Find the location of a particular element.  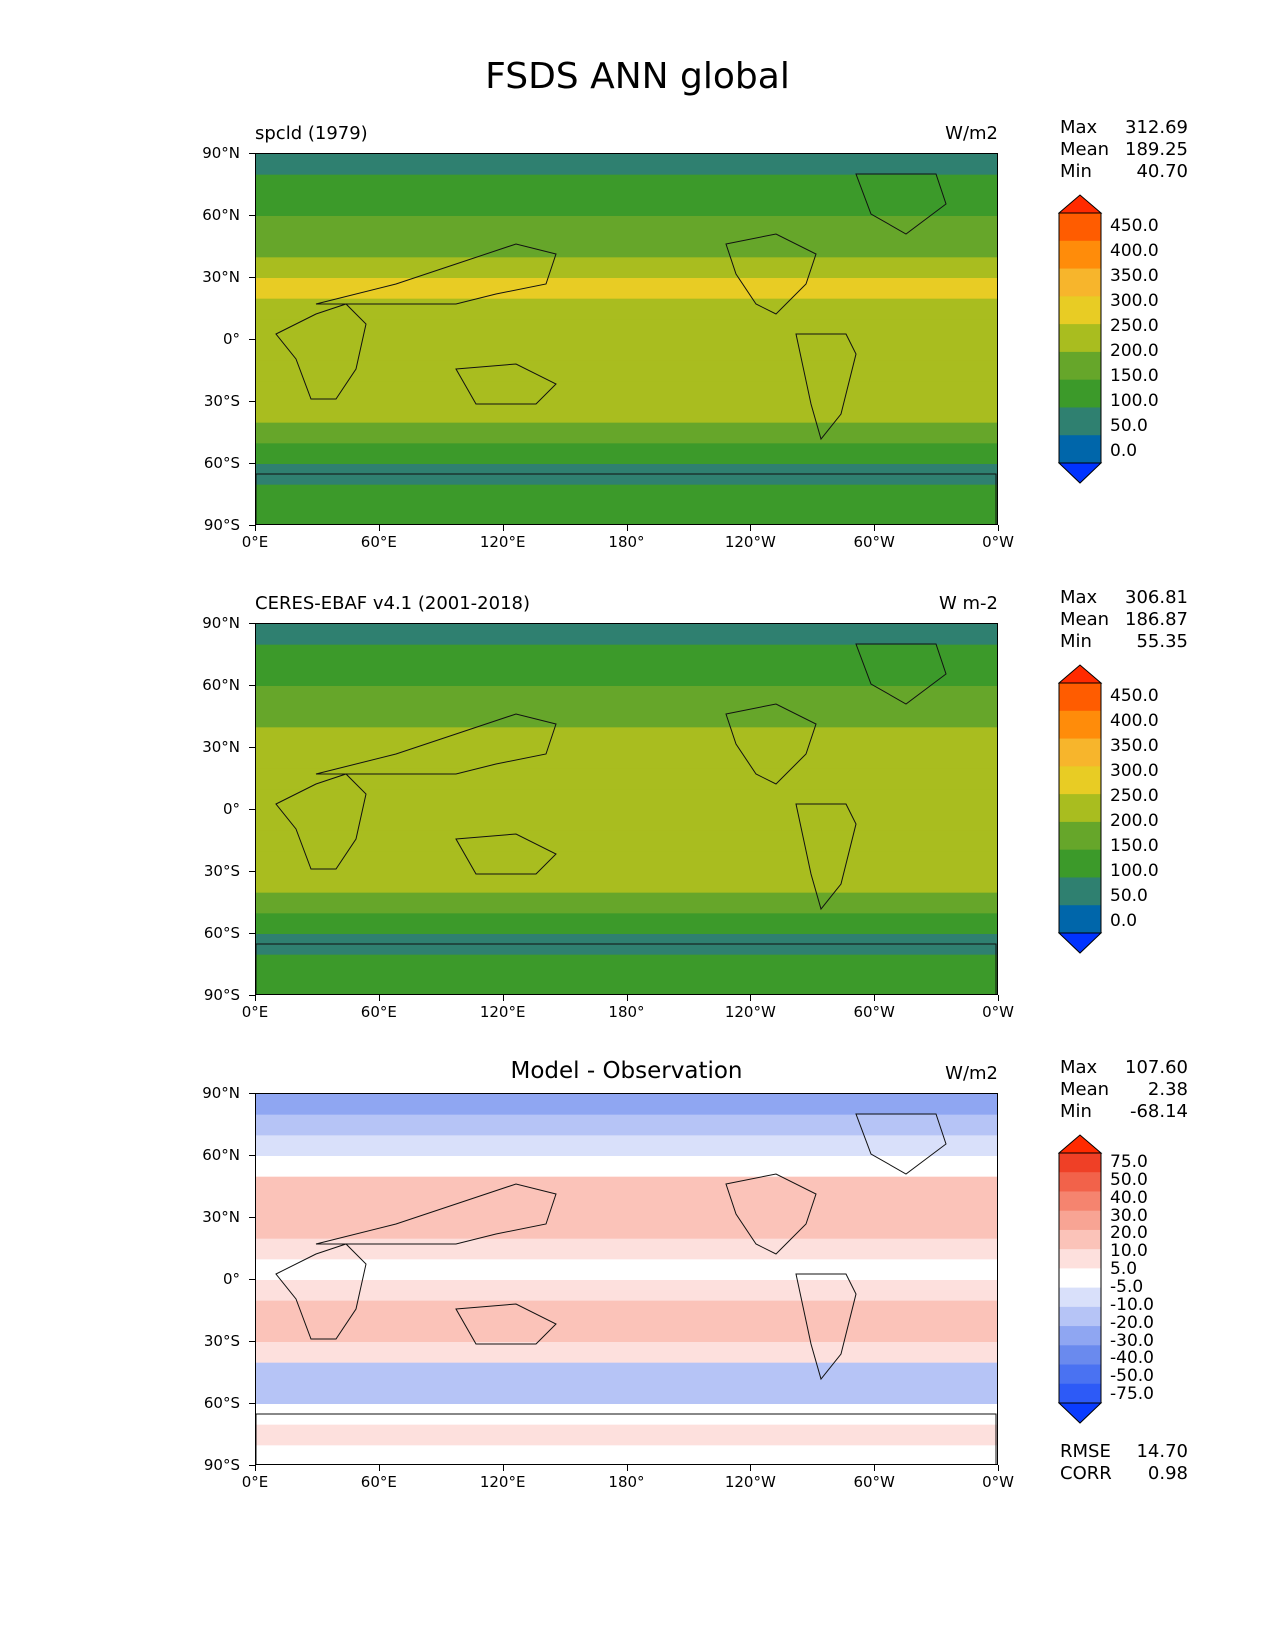

max-value: 107.60 is located at coordinates (1156, 1067).